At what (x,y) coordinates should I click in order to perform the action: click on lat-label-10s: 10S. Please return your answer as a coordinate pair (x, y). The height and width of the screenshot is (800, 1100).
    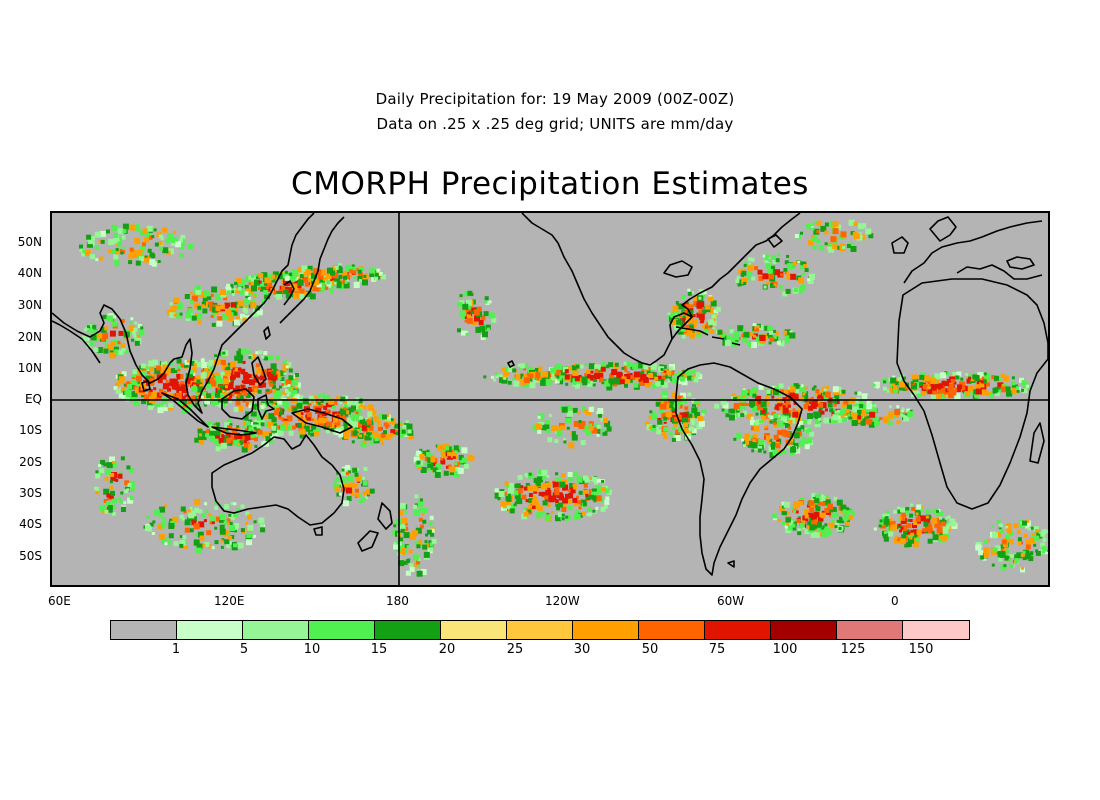
    Looking at the image, I should click on (30, 430).